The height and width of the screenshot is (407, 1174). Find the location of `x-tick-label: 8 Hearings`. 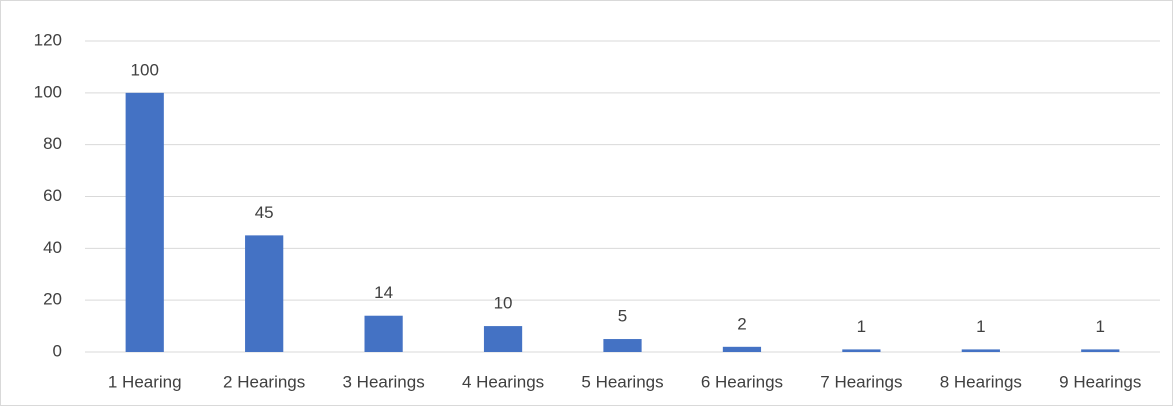

x-tick-label: 8 Hearings is located at coordinates (981, 381).